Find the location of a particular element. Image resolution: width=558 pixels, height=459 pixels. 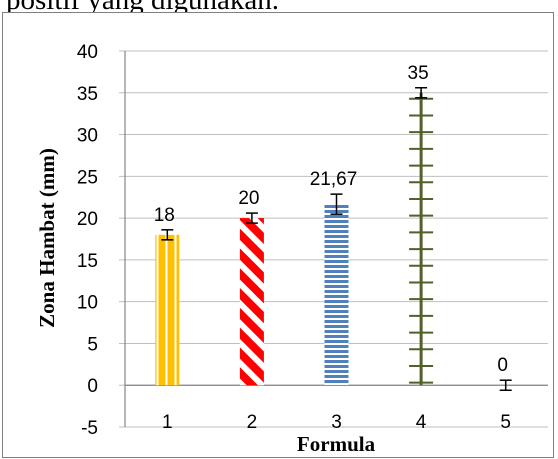

x-tick-label: 5 is located at coordinates (505, 422).